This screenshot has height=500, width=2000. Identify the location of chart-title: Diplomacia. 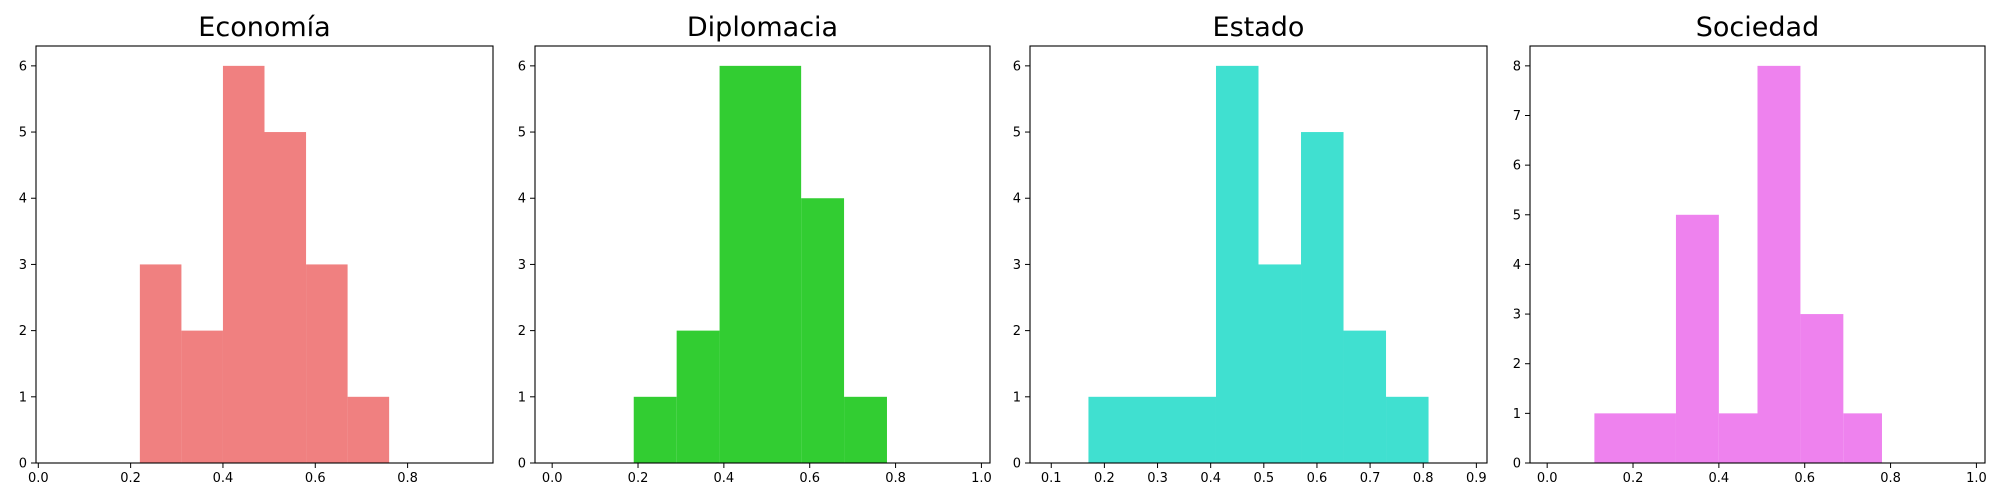
(762, 27).